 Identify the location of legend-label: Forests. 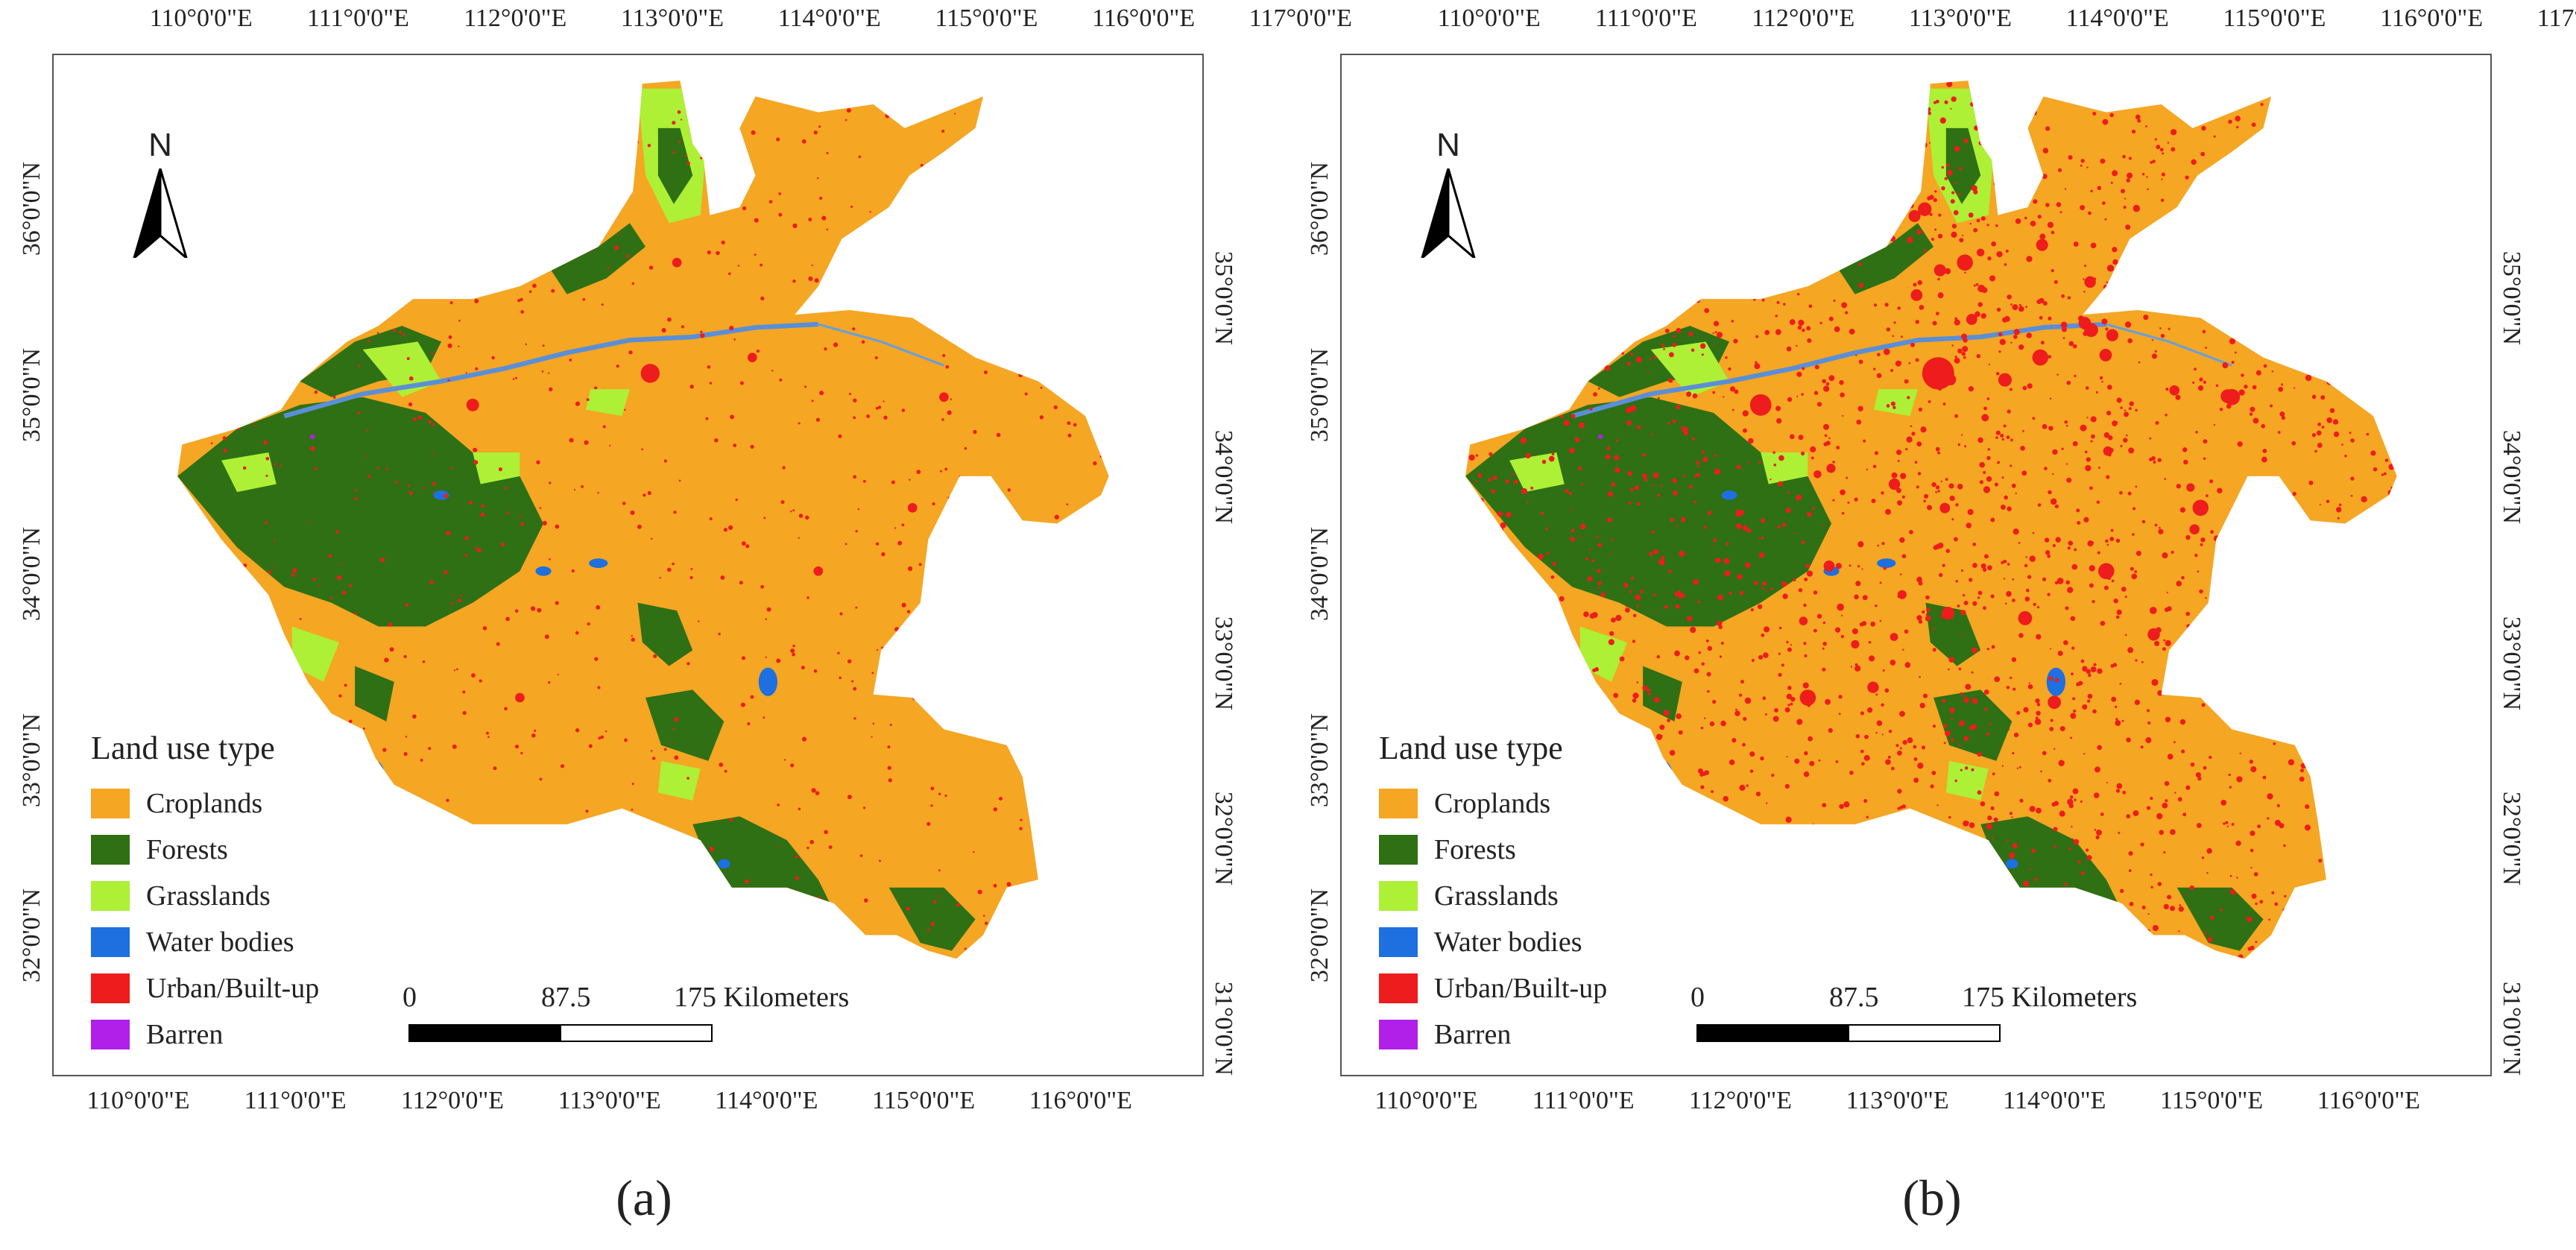
(1475, 850).